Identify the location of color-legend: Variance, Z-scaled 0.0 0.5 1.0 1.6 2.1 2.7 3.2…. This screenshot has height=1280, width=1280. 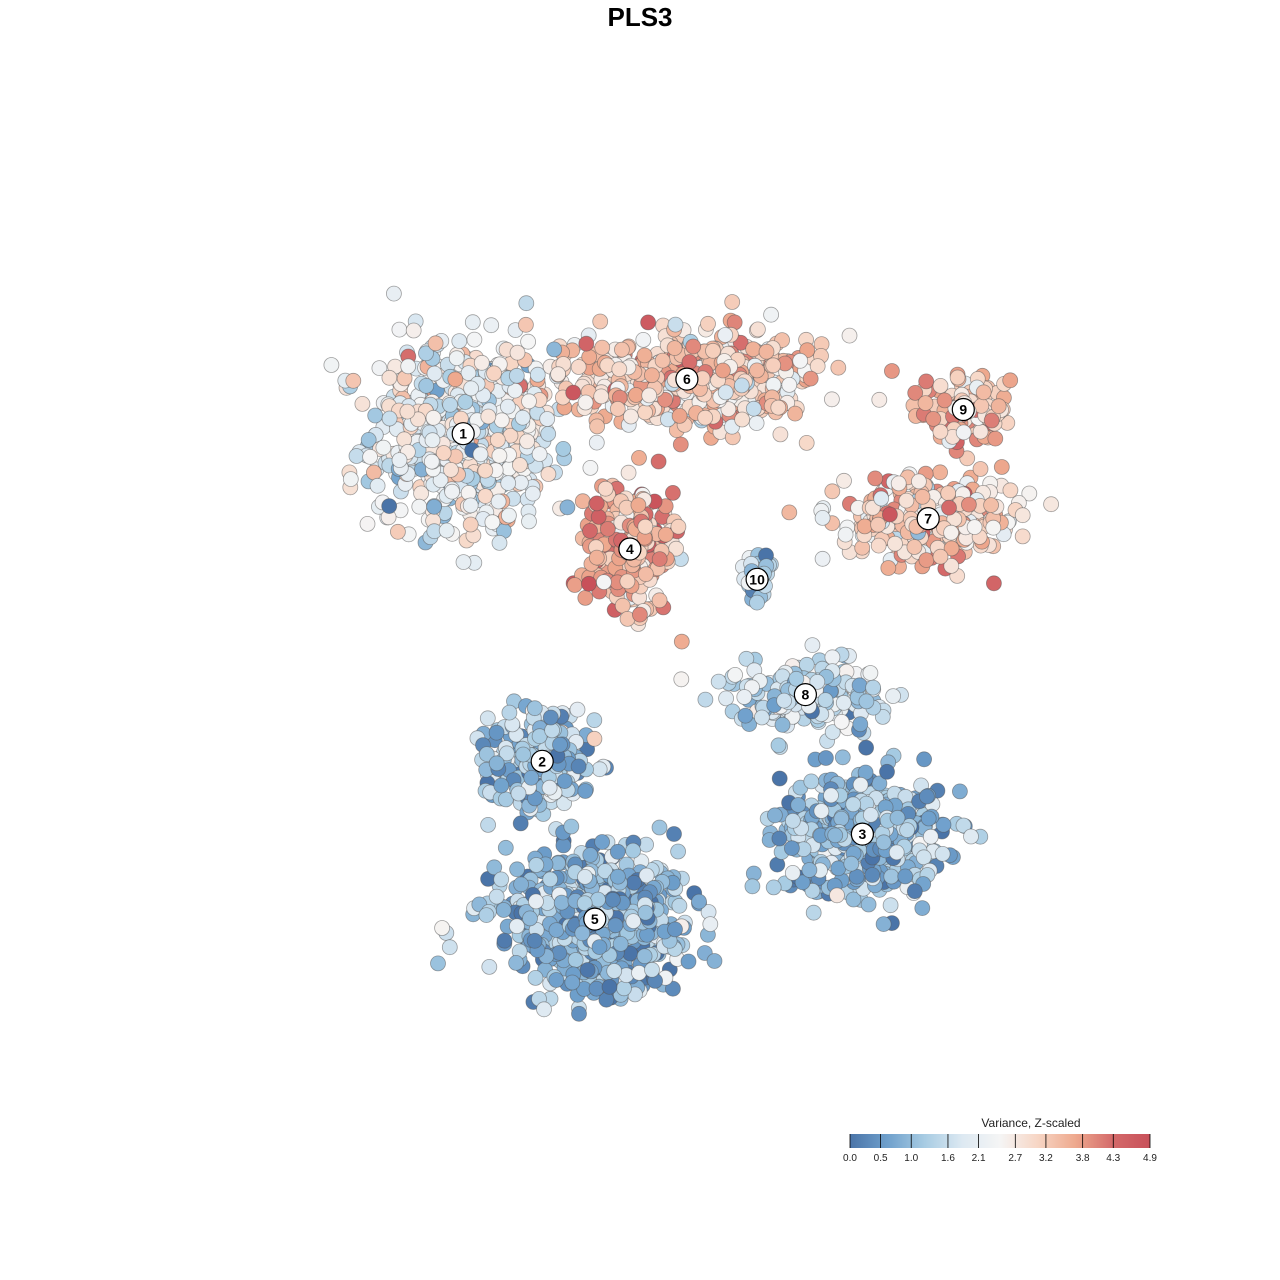
(1000, 1140).